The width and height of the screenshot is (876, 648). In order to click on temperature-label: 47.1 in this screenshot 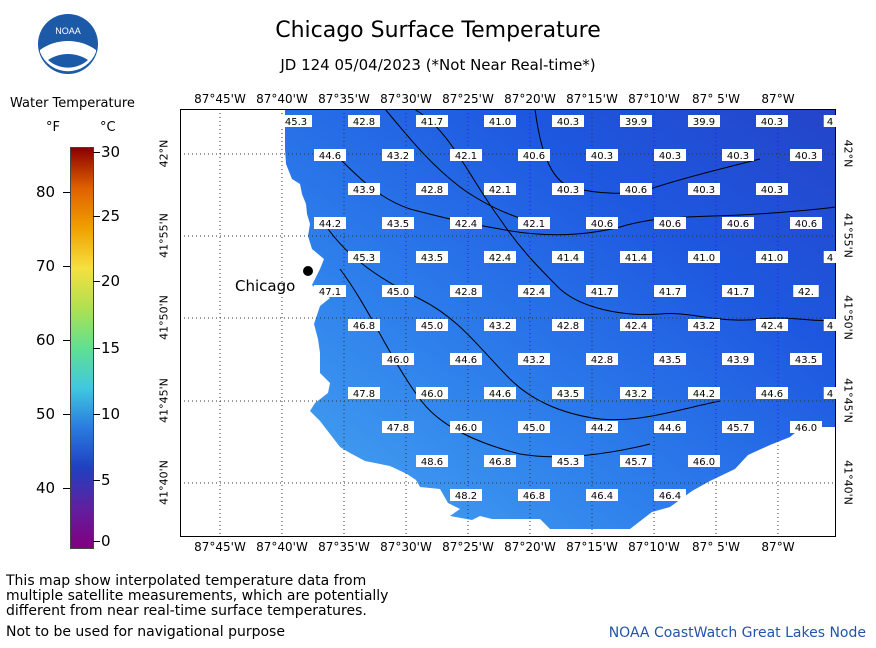, I will do `click(330, 292)`.